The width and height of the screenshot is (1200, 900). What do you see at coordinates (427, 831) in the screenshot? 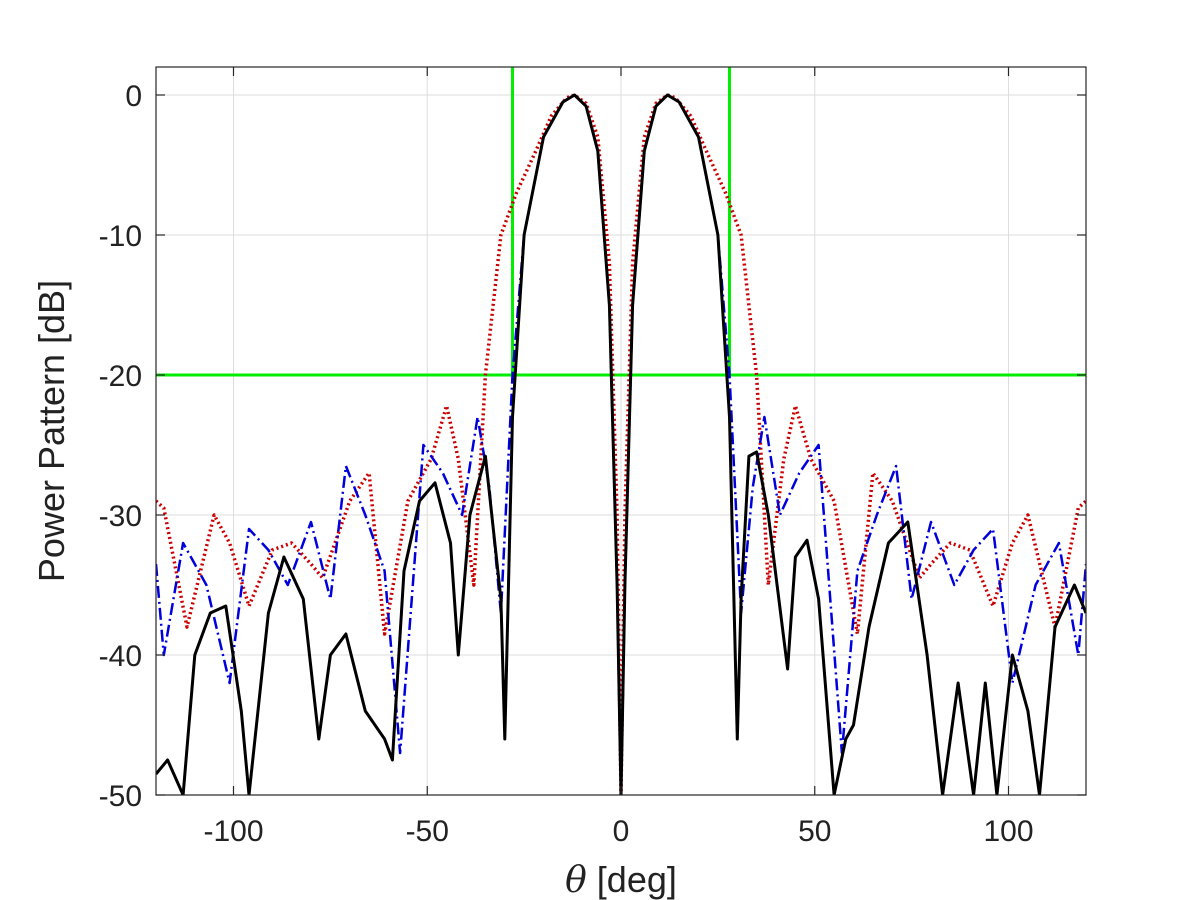
I see `x-tick-label: -50` at bounding box center [427, 831].